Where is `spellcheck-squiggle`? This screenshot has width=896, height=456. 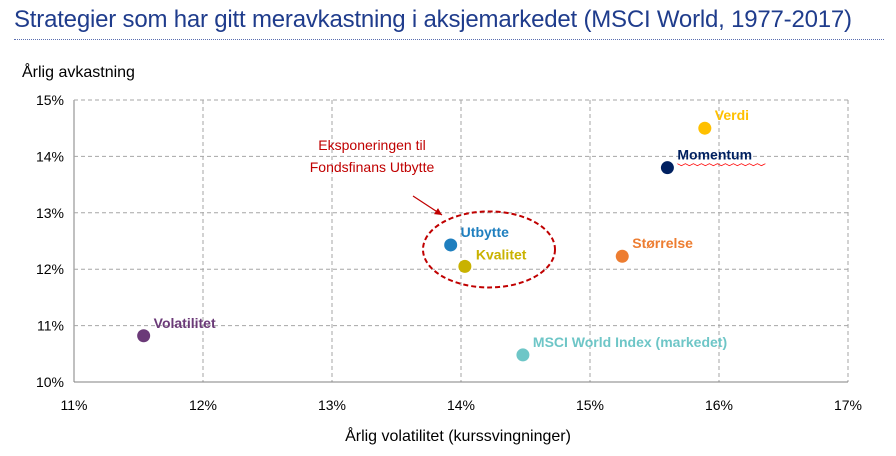
spellcheck-squiggle is located at coordinates (721, 165).